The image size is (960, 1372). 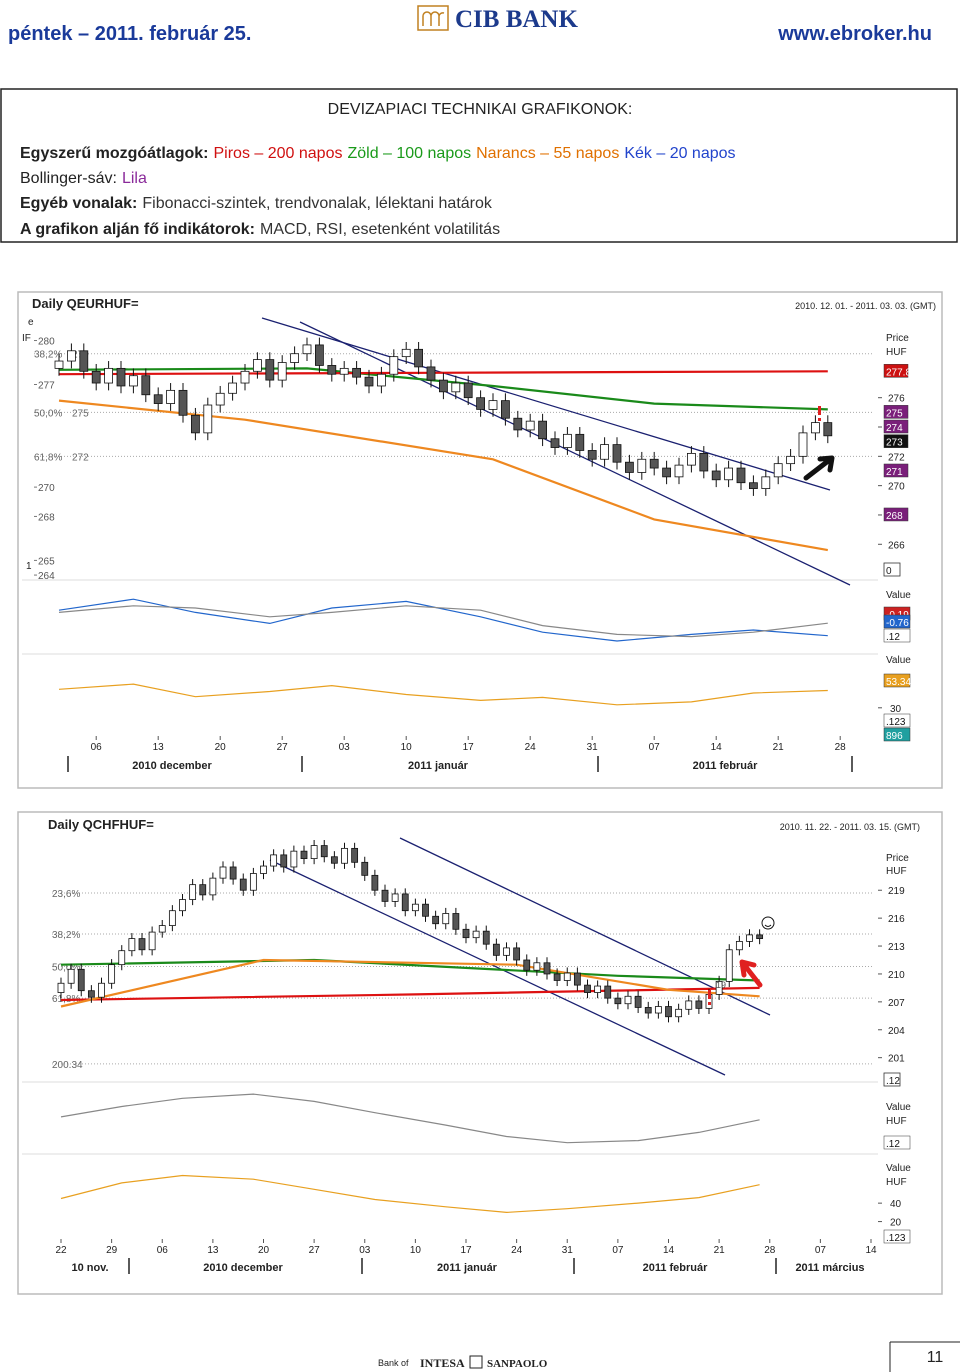 I want to click on month-label: 10 nov., so click(x=89, y=1268).